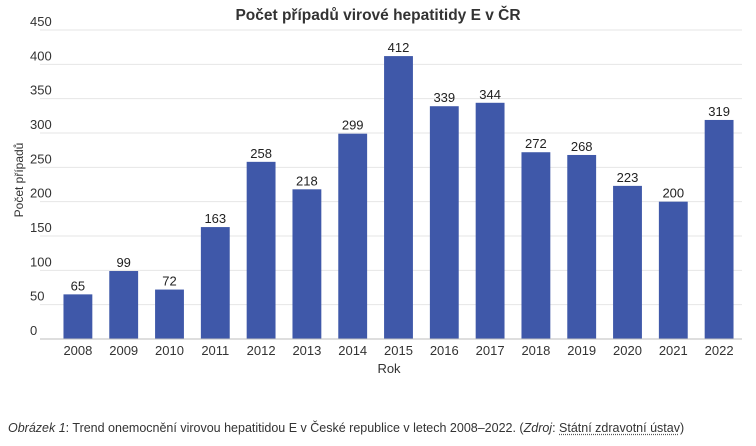  Describe the element at coordinates (627, 350) in the screenshot. I see `x-tick-label: 2020` at that location.